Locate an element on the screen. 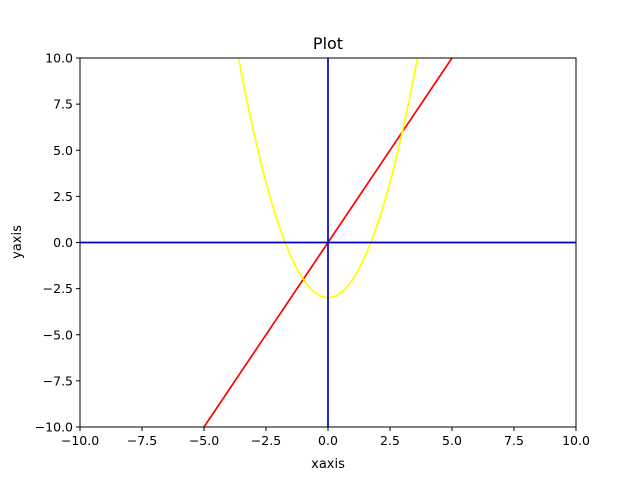  y-tick-label: −5.0 is located at coordinates (58, 334).